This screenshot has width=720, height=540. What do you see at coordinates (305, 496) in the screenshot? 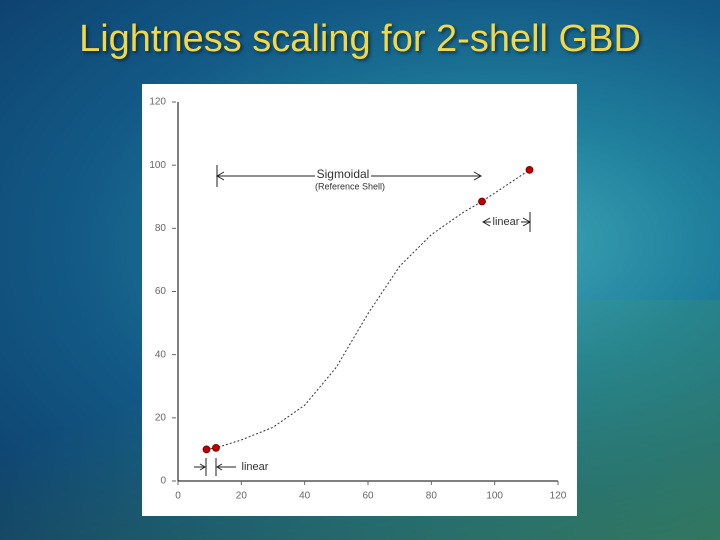
I see `x-tick-label: 40` at bounding box center [305, 496].